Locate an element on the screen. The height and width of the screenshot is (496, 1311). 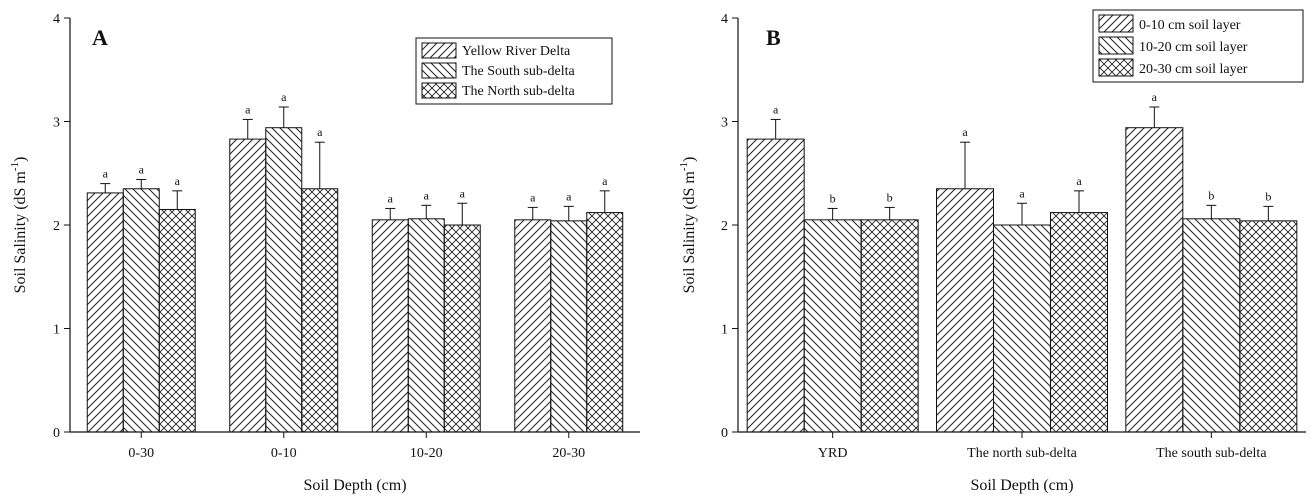
x-tick-label: 0-30 is located at coordinates (141, 453).